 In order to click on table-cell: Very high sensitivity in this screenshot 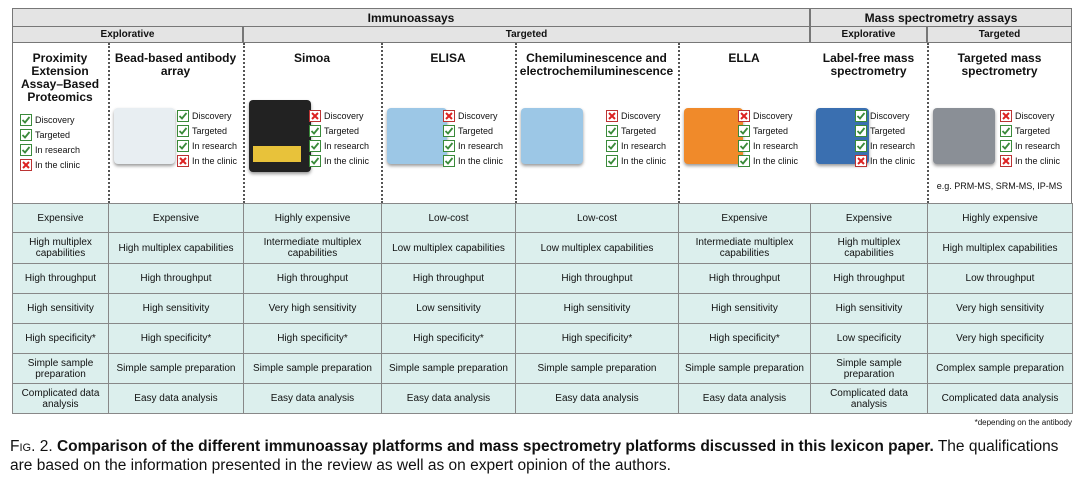, I will do `click(1000, 308)`.